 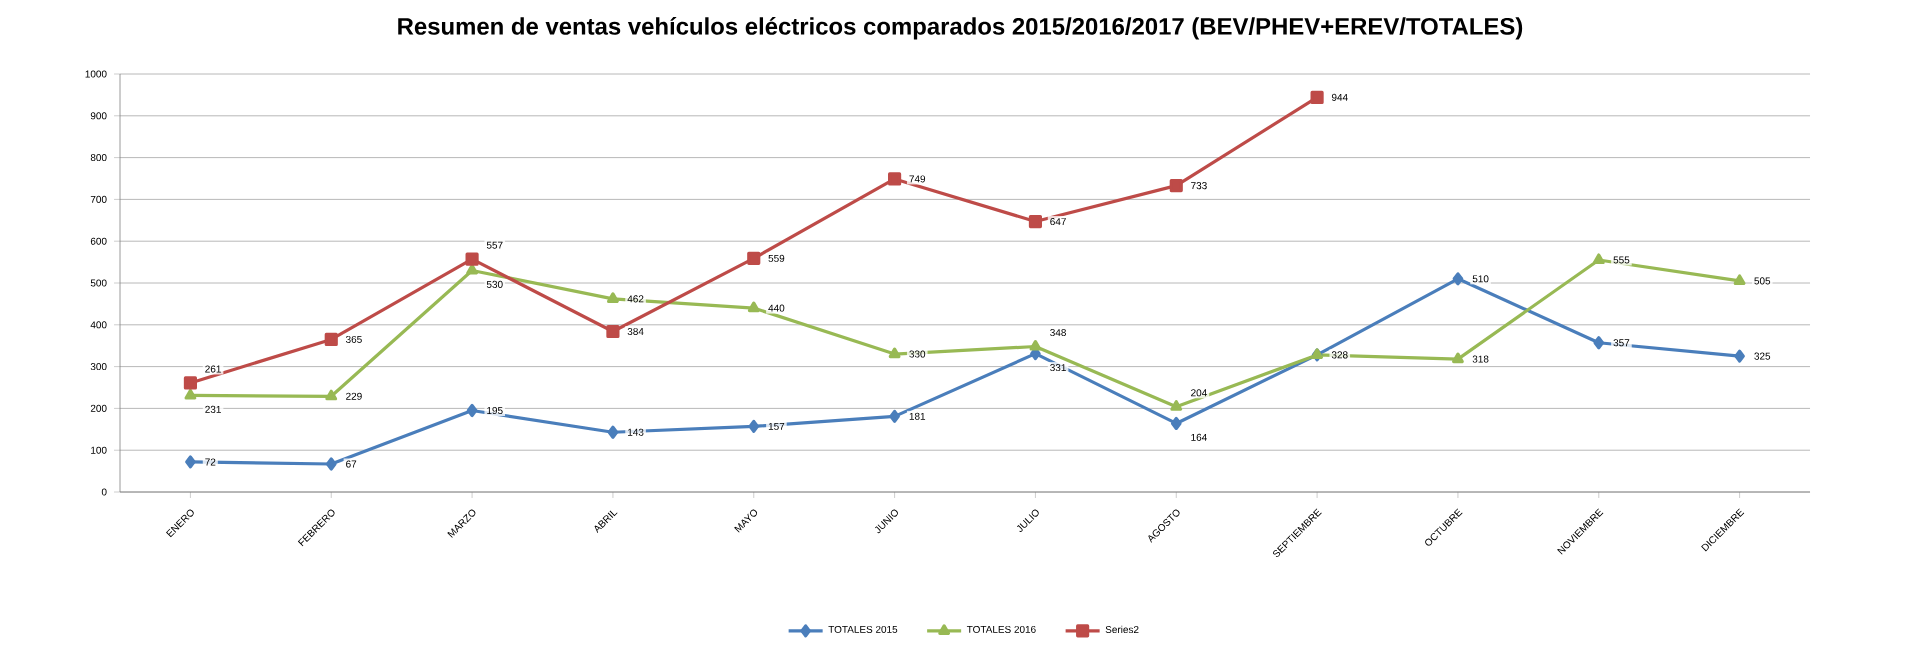 I want to click on chart-title: Resumen de ventas vehículos eléctricos comparados 2015/2016/2017 (BEV/PHEV+EREV/TOTALES), so click(x=960, y=28).